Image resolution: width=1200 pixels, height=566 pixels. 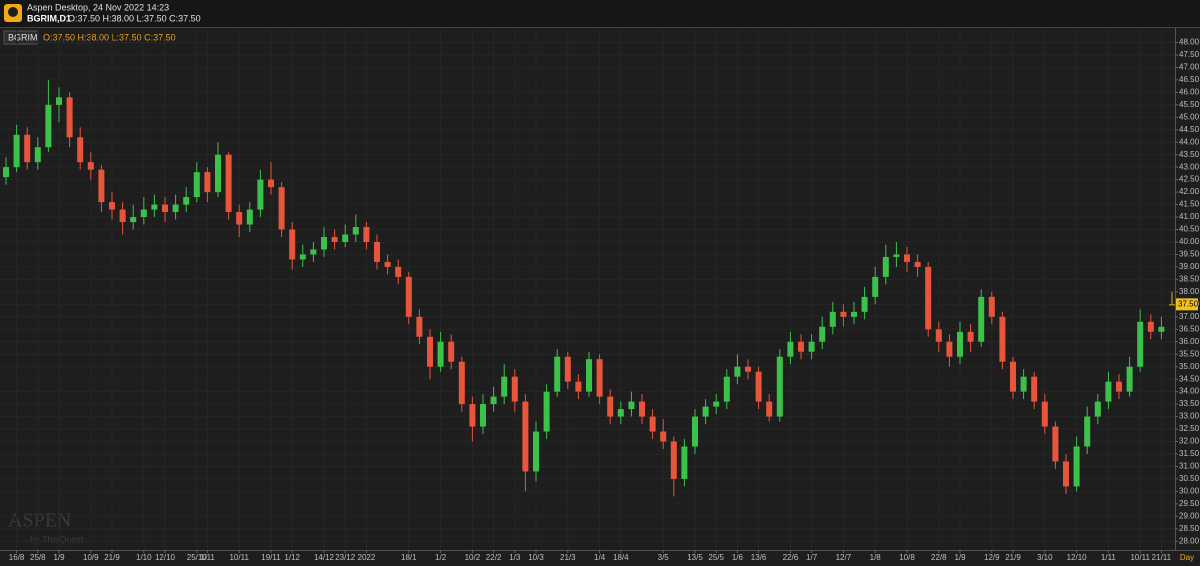 What do you see at coordinates (1189, 204) in the screenshot?
I see `y-tick-label: 41.50` at bounding box center [1189, 204].